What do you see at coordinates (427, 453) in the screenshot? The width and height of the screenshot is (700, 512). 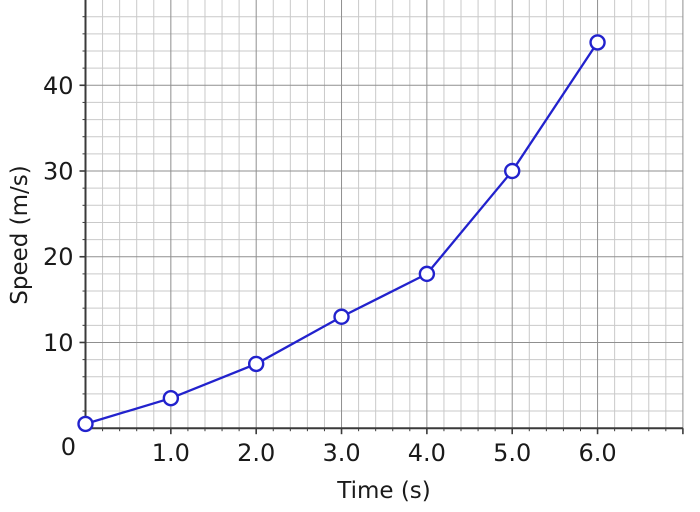 I see `x-tick-label: 4.0` at bounding box center [427, 453].